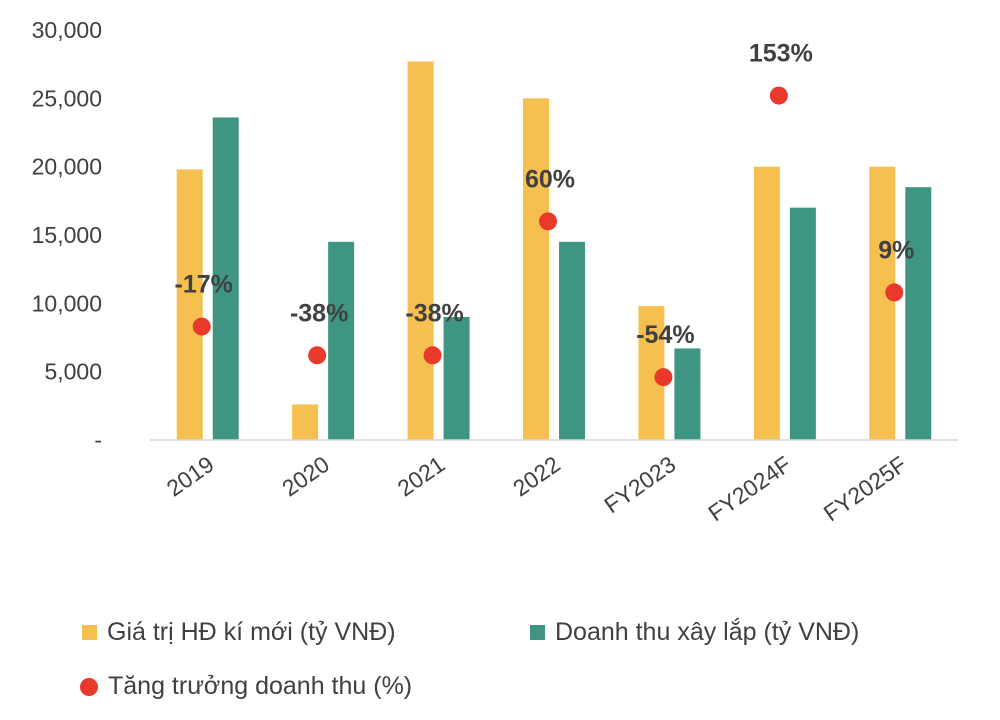  Describe the element at coordinates (707, 632) in the screenshot. I see `legend-label-construction-revenue: Doanh thu xây lắp (tỷ VNĐ)` at that location.